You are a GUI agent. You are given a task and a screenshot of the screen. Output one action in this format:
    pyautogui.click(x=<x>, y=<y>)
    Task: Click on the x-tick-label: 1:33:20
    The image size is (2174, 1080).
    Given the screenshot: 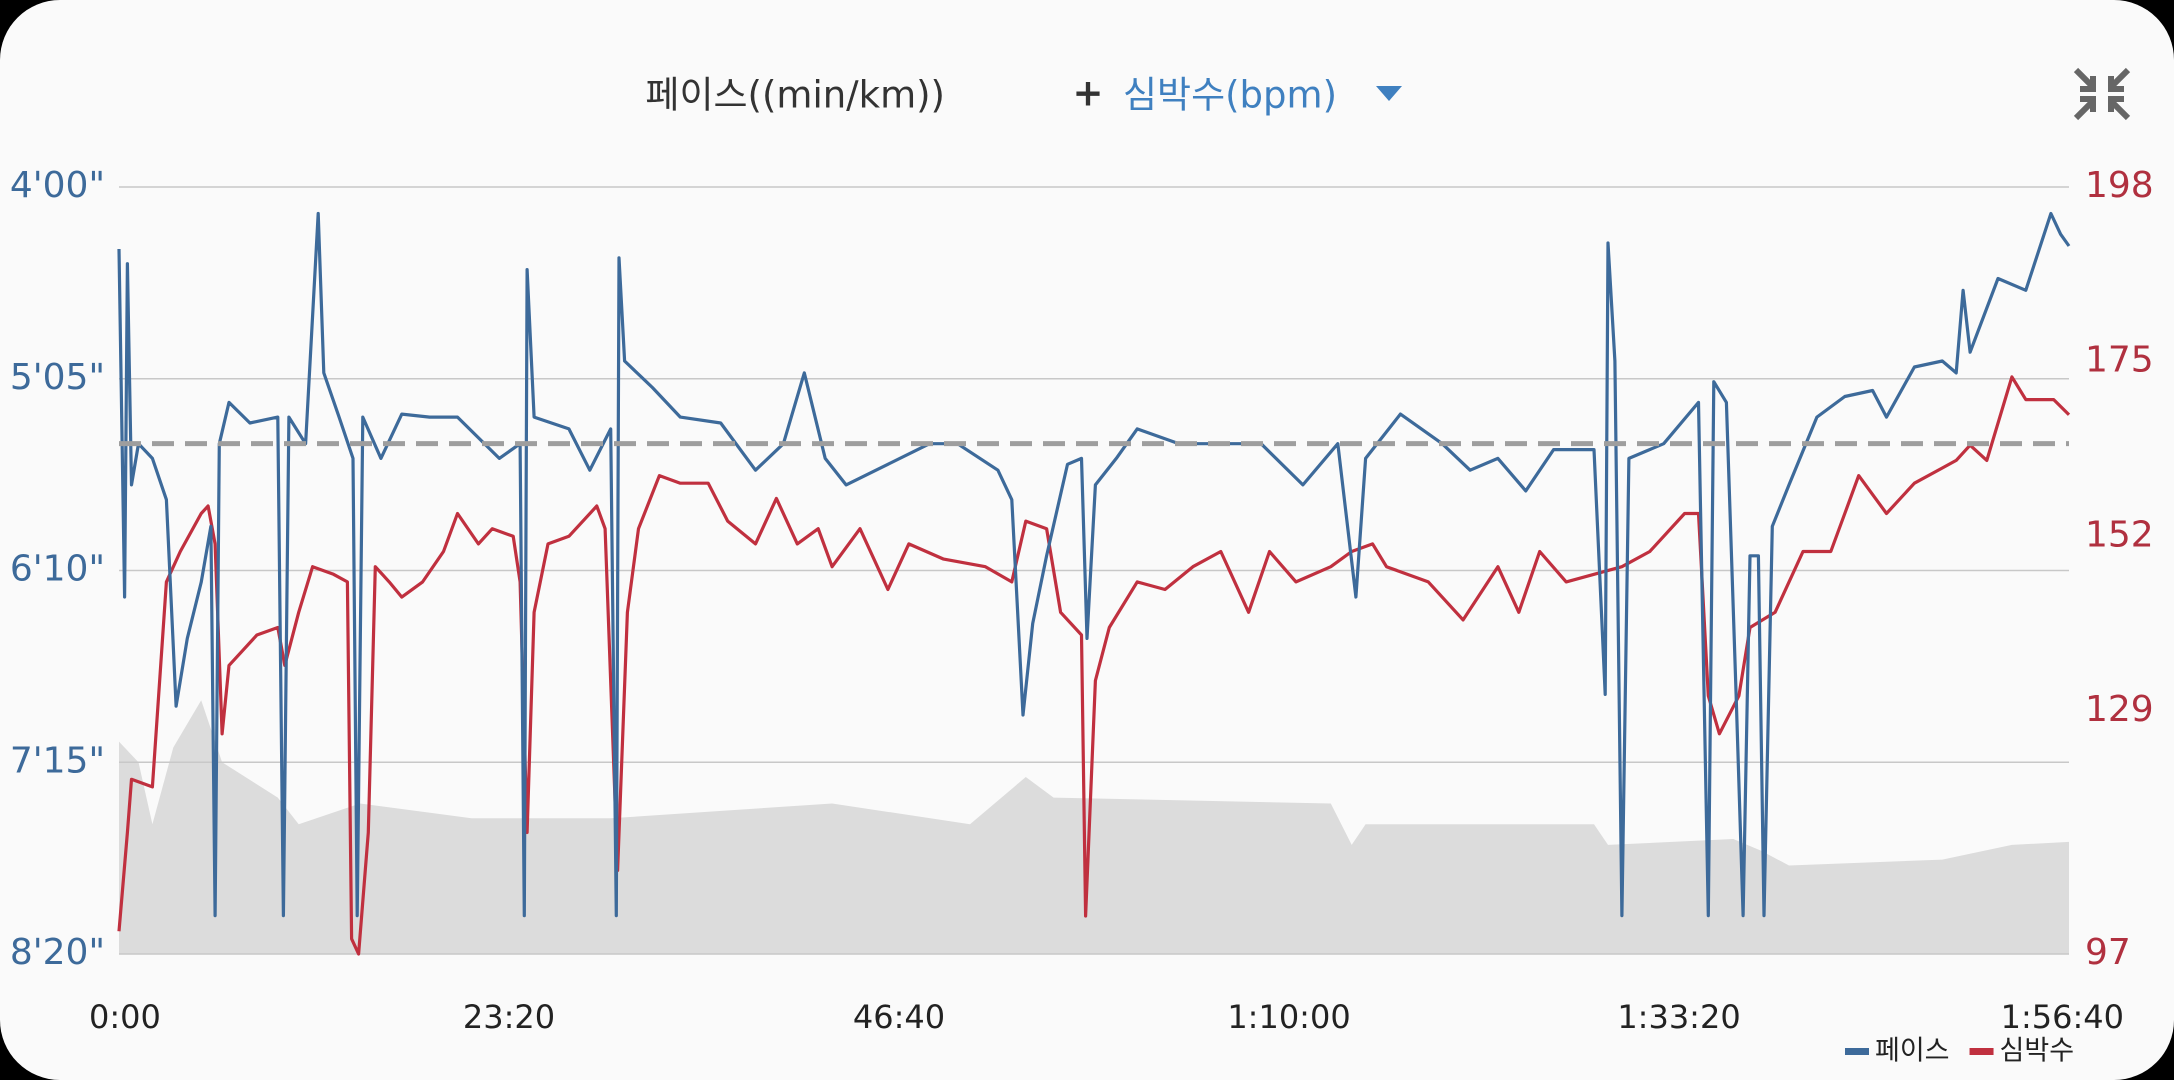 What is the action you would take?
    pyautogui.click(x=1678, y=1017)
    